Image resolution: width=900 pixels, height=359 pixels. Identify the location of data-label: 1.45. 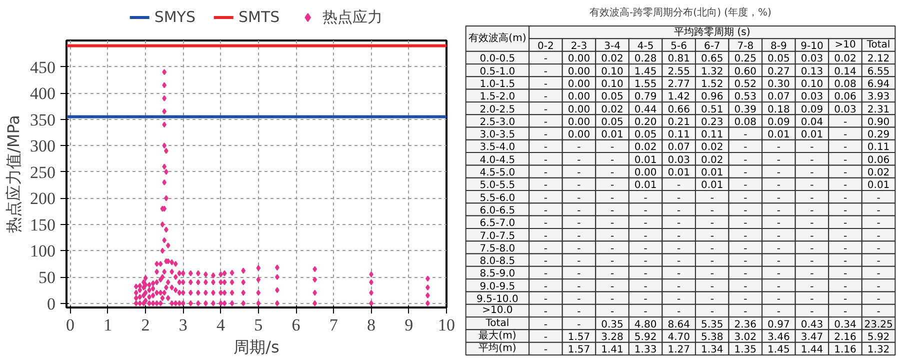
(779, 350).